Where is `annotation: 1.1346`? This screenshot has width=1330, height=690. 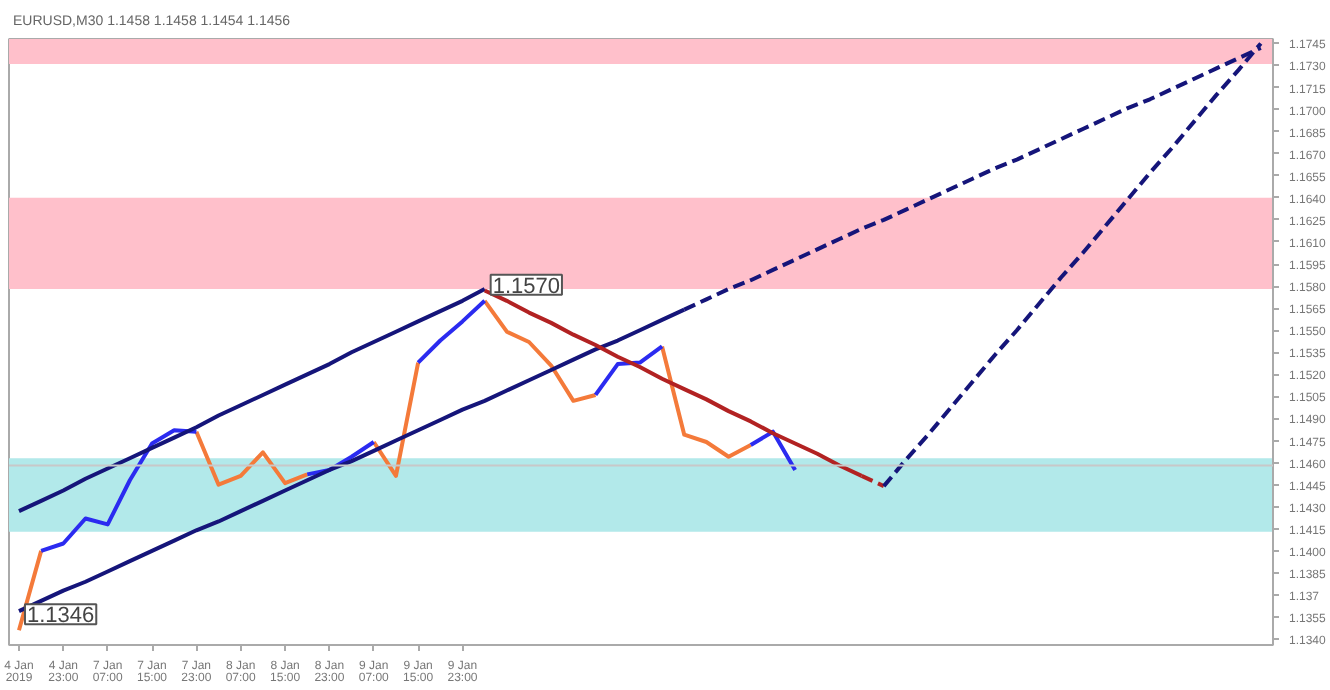
annotation: 1.1346 is located at coordinates (60, 616).